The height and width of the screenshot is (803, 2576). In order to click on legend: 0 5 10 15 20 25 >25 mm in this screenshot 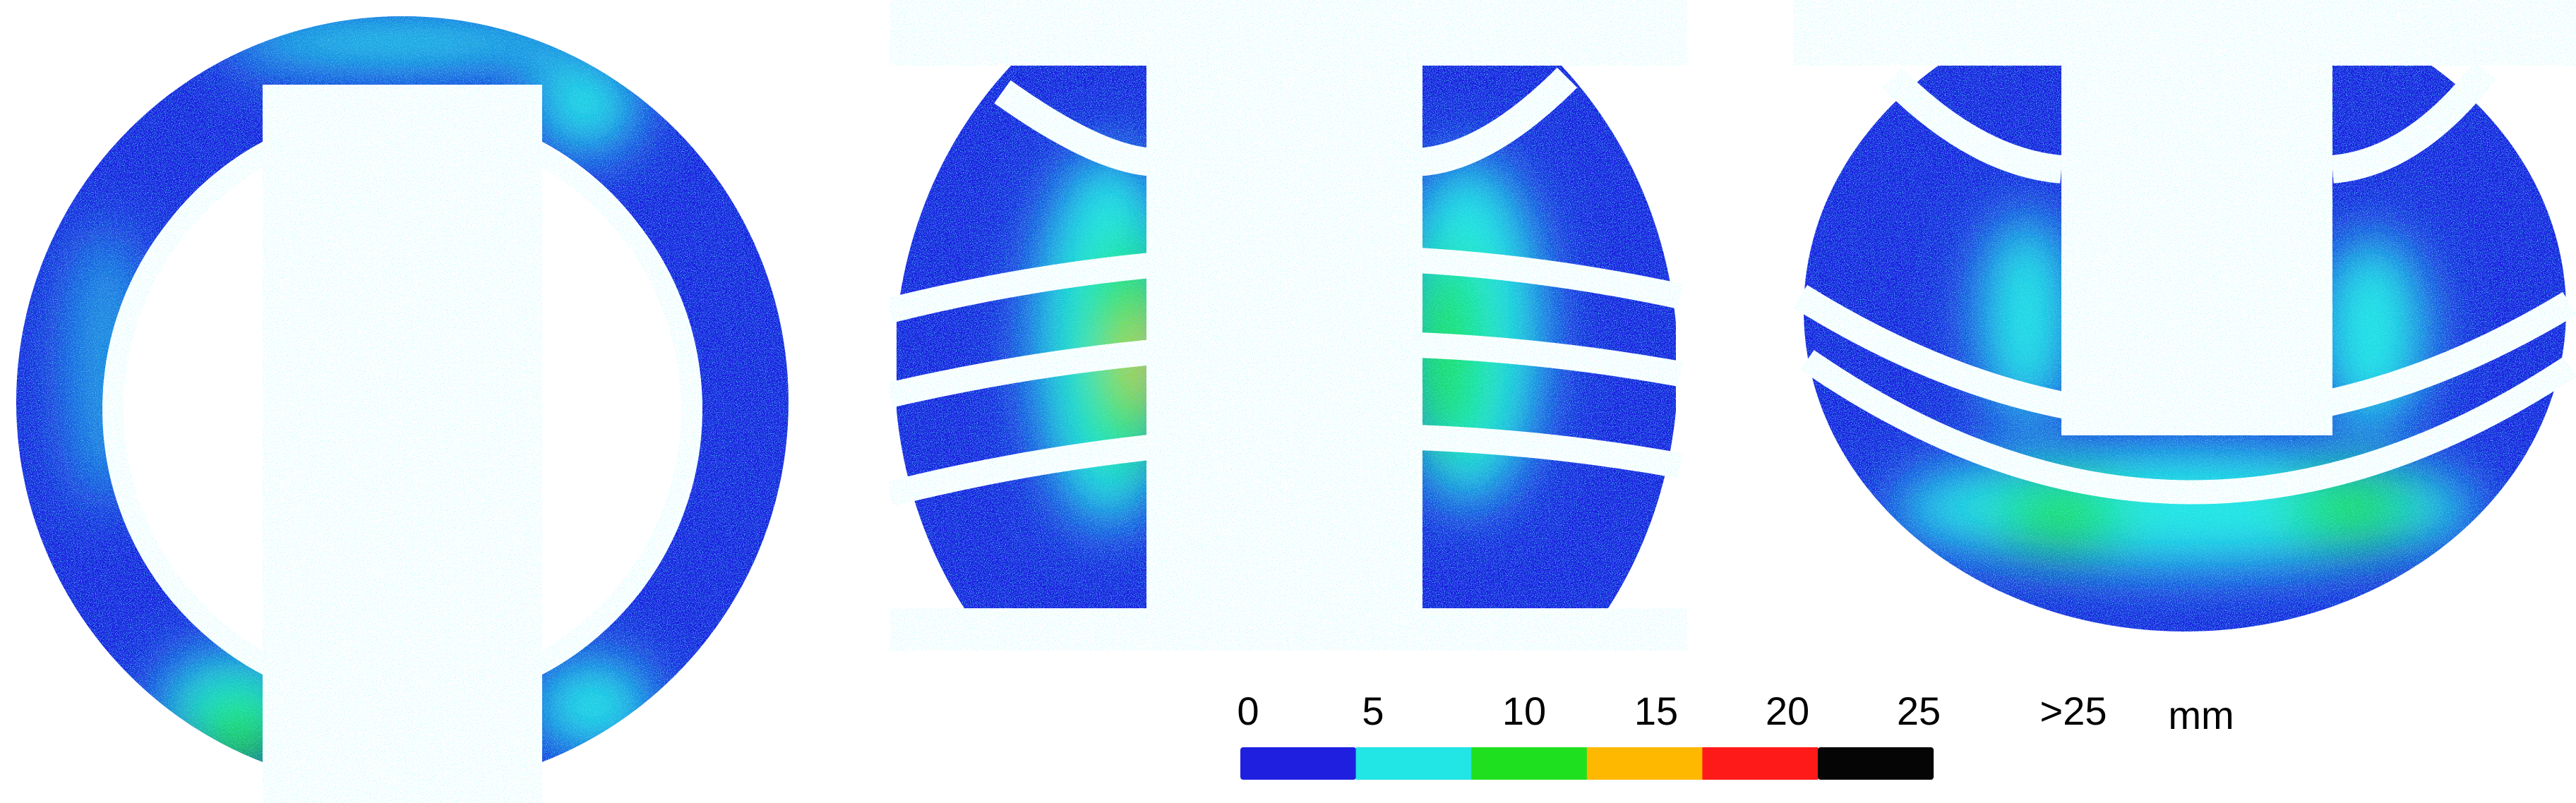, I will do `click(1735, 734)`.